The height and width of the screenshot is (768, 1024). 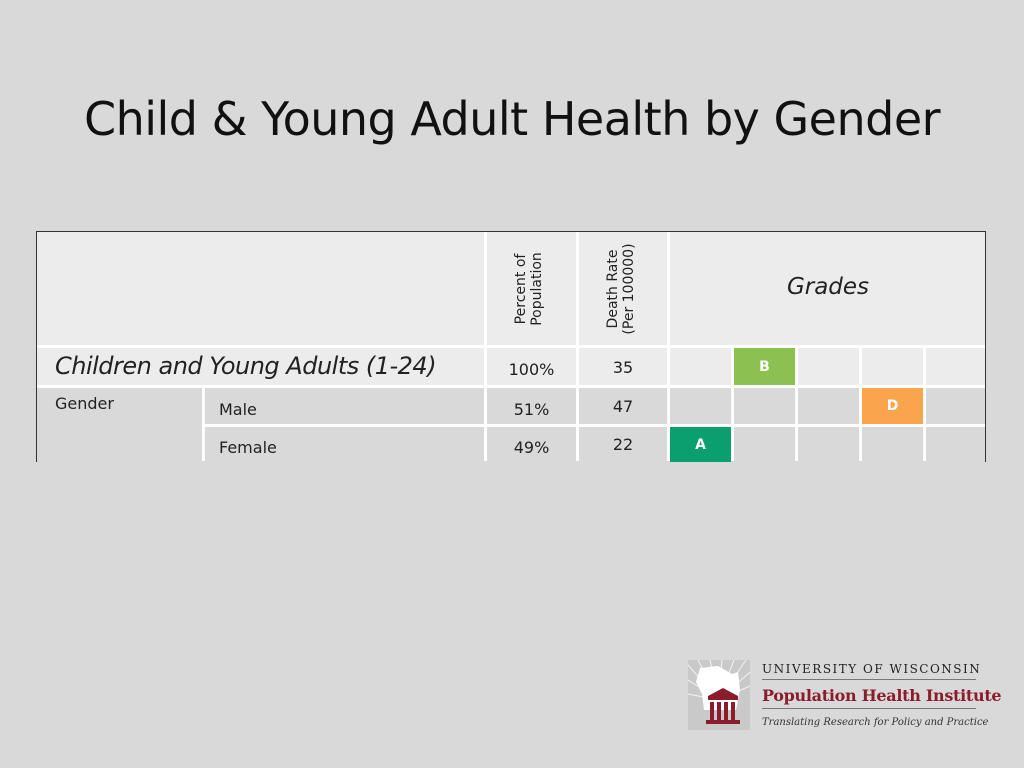 What do you see at coordinates (531, 409) in the screenshot?
I see `male-percent: 51%` at bounding box center [531, 409].